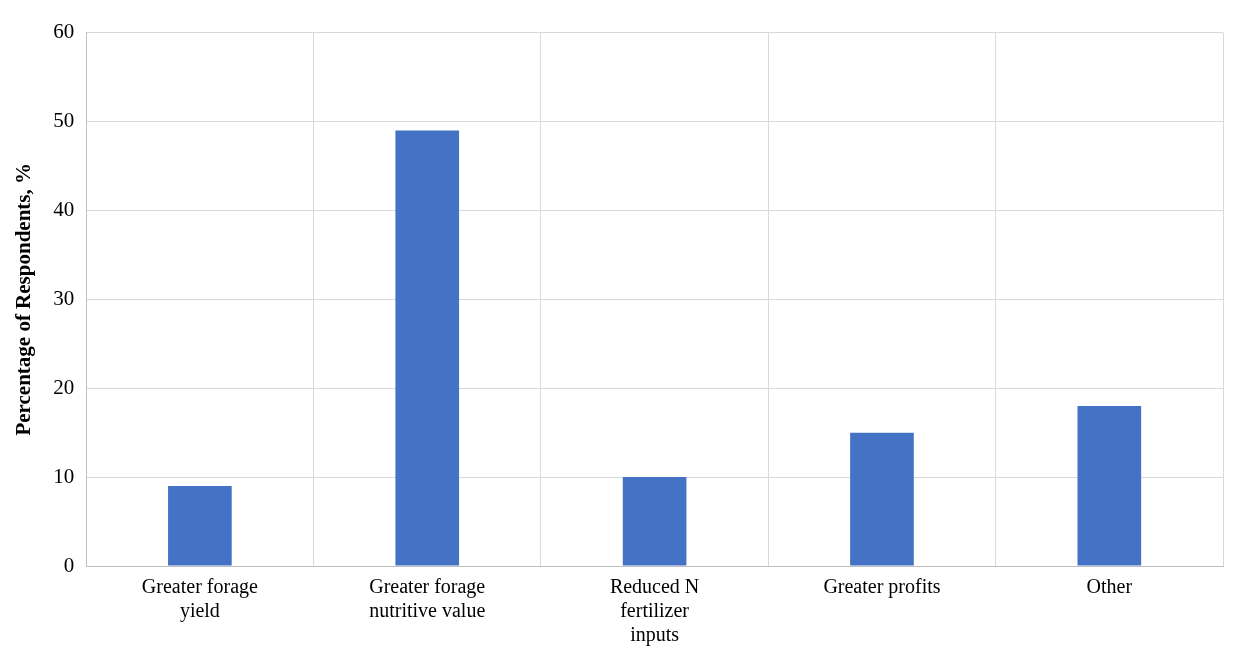  What do you see at coordinates (64, 475) in the screenshot?
I see `y-tick-label: 10` at bounding box center [64, 475].